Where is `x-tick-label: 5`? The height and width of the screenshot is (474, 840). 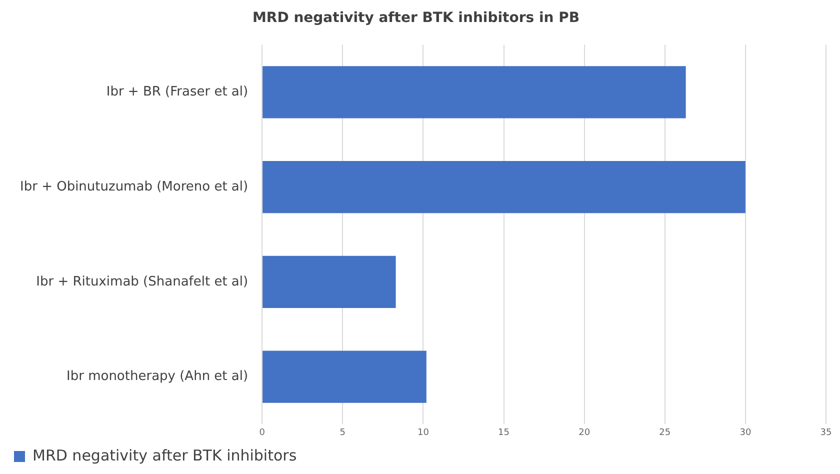
x-tick-label: 5 is located at coordinates (343, 433).